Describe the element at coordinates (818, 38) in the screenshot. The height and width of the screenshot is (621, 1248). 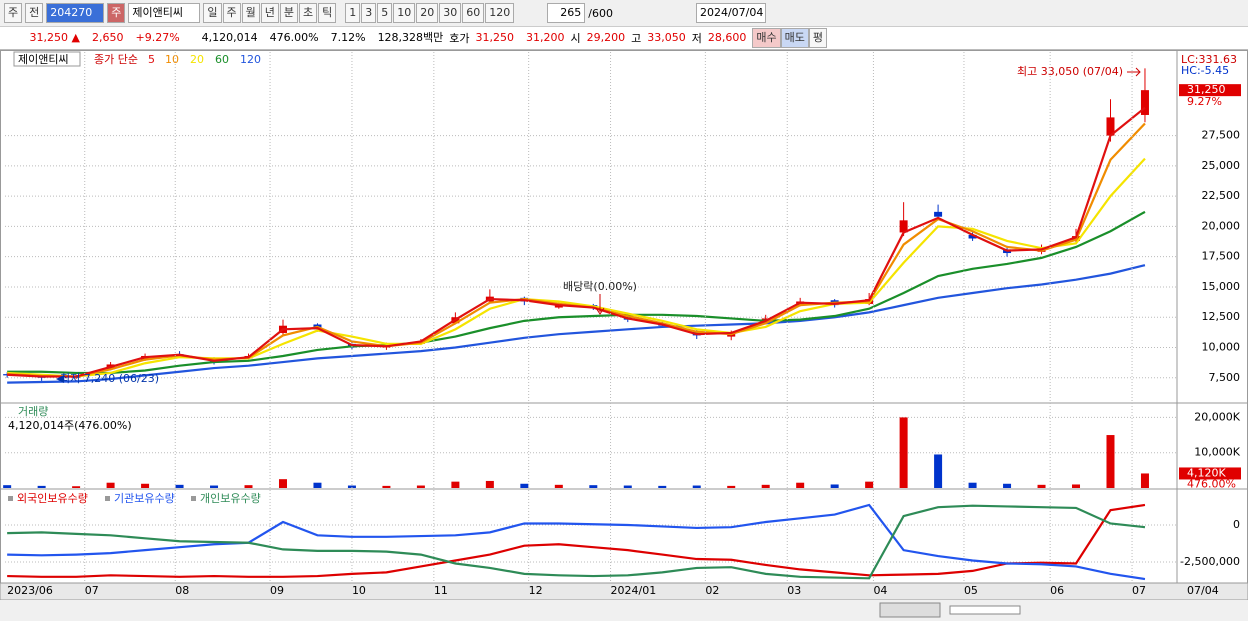
I see `avg-button: 평` at that location.